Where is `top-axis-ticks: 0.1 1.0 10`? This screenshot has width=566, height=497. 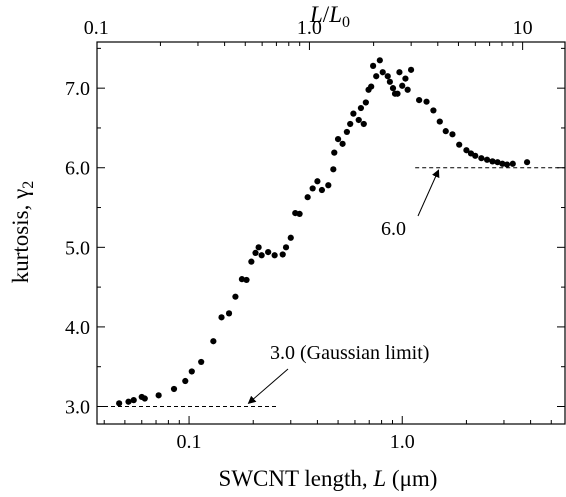
top-axis-ticks: 0.1 1.0 10 is located at coordinates (308, 33).